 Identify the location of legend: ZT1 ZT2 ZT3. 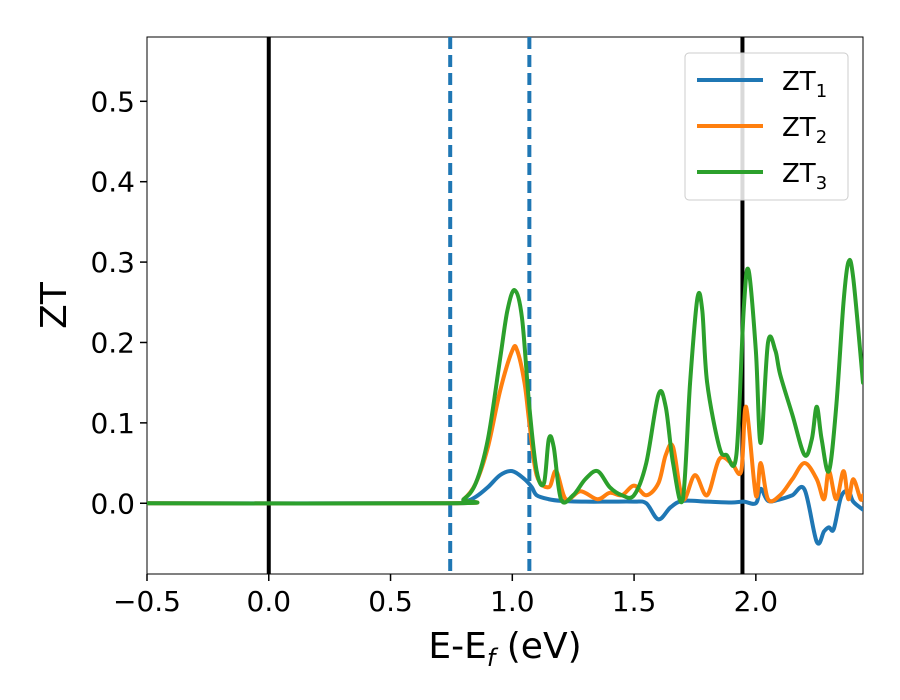
(766, 126).